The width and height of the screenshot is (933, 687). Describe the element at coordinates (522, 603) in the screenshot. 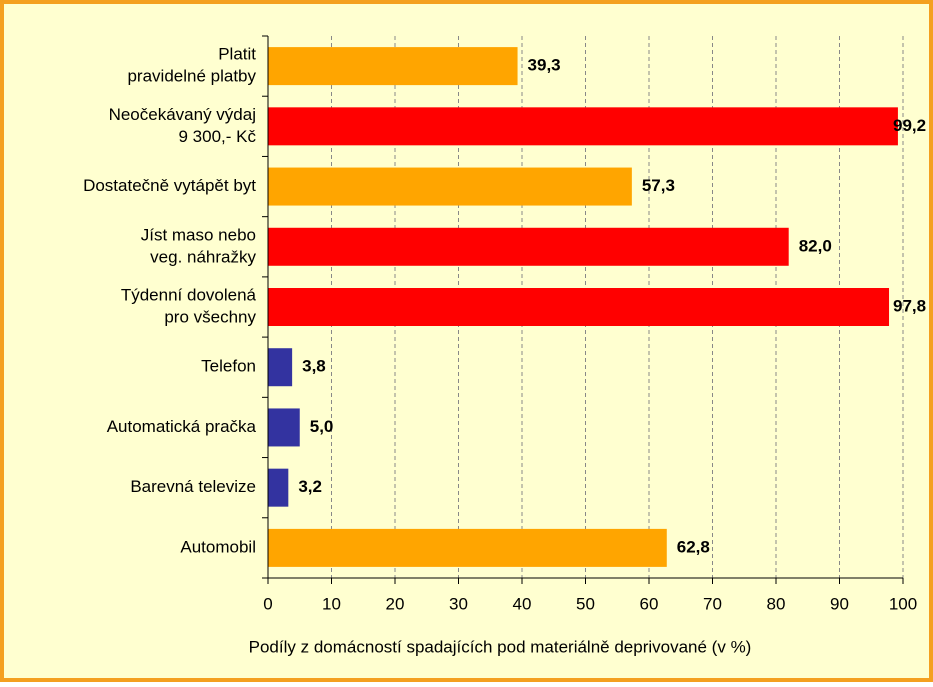

I see `x-tick-label: 40` at that location.